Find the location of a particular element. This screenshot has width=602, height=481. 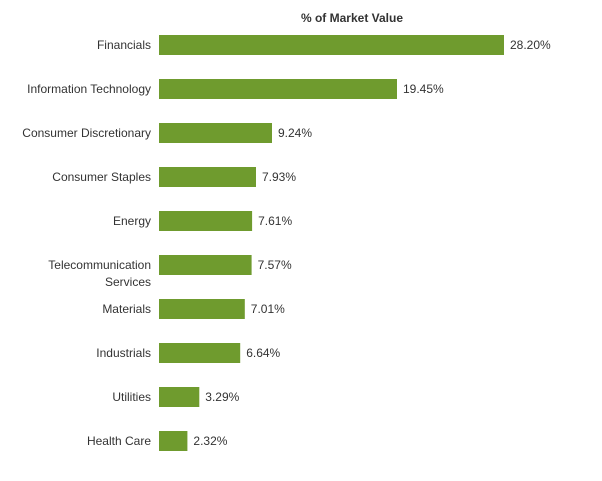

category-label-line: Consumer Staples is located at coordinates (101, 177).